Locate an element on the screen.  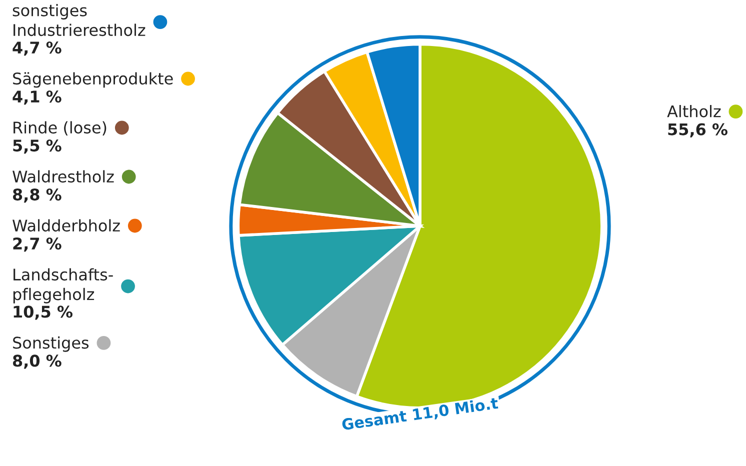
data-label: 10,5 % is located at coordinates (43, 313).